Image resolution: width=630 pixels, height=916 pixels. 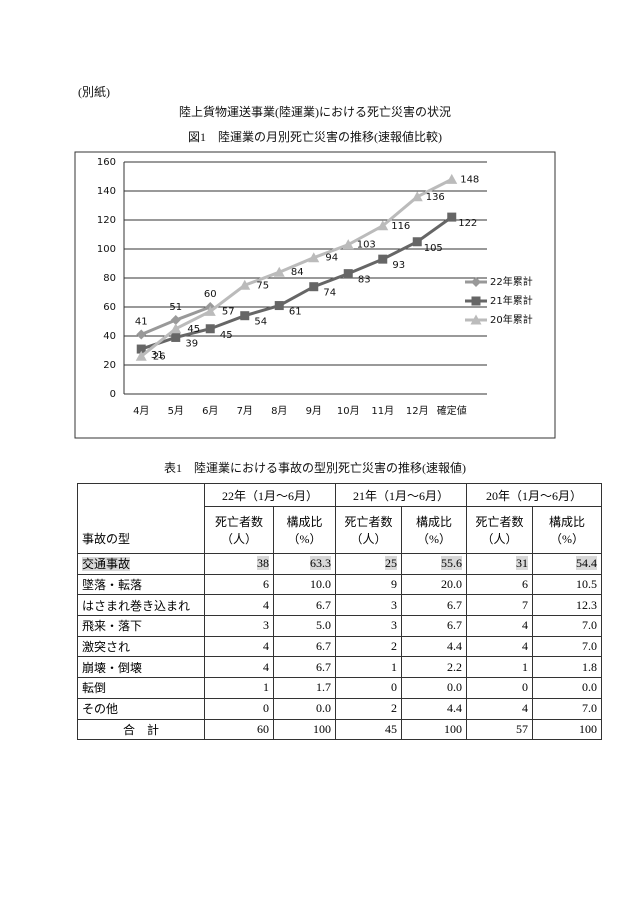 I want to click on table-cell: 交通事故, so click(x=141, y=564).